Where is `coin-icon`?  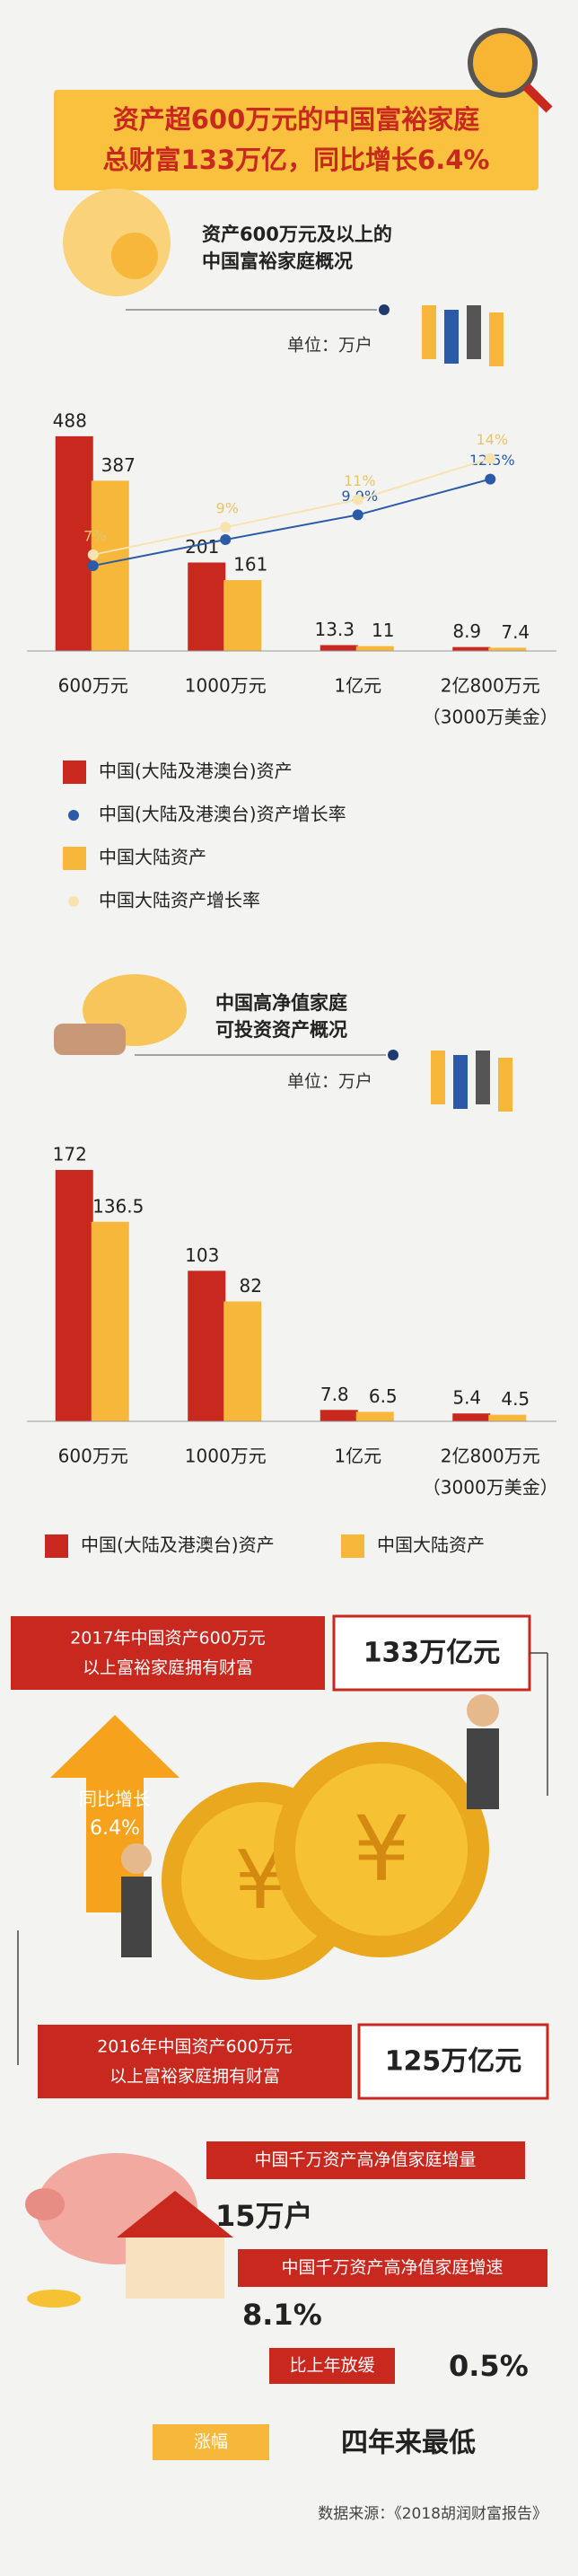 coin-icon is located at coordinates (134, 256).